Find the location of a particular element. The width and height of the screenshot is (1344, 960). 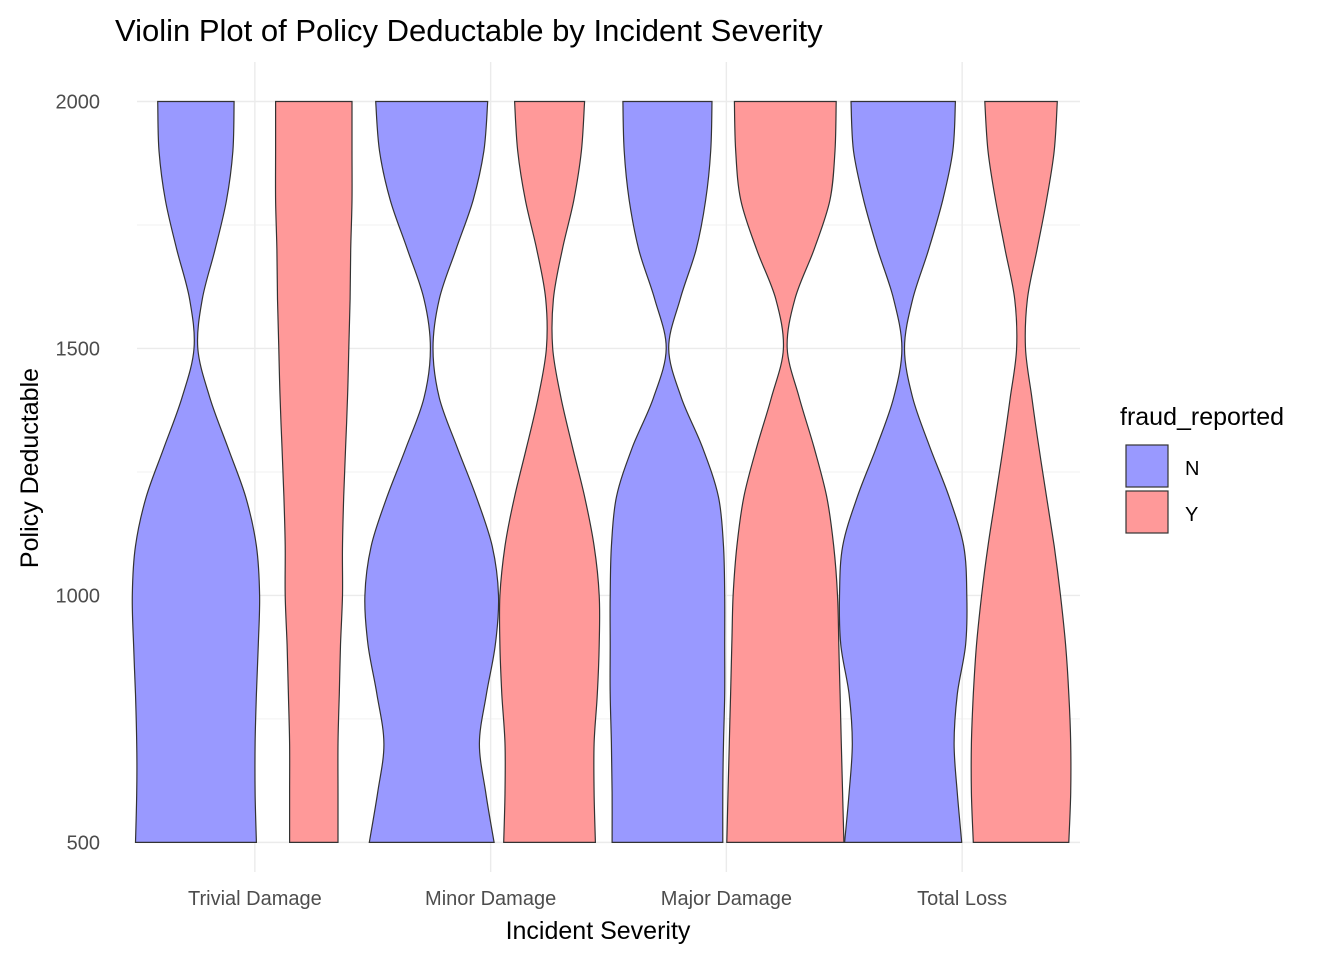

x-axis-title: Incident Severity is located at coordinates (598, 931).